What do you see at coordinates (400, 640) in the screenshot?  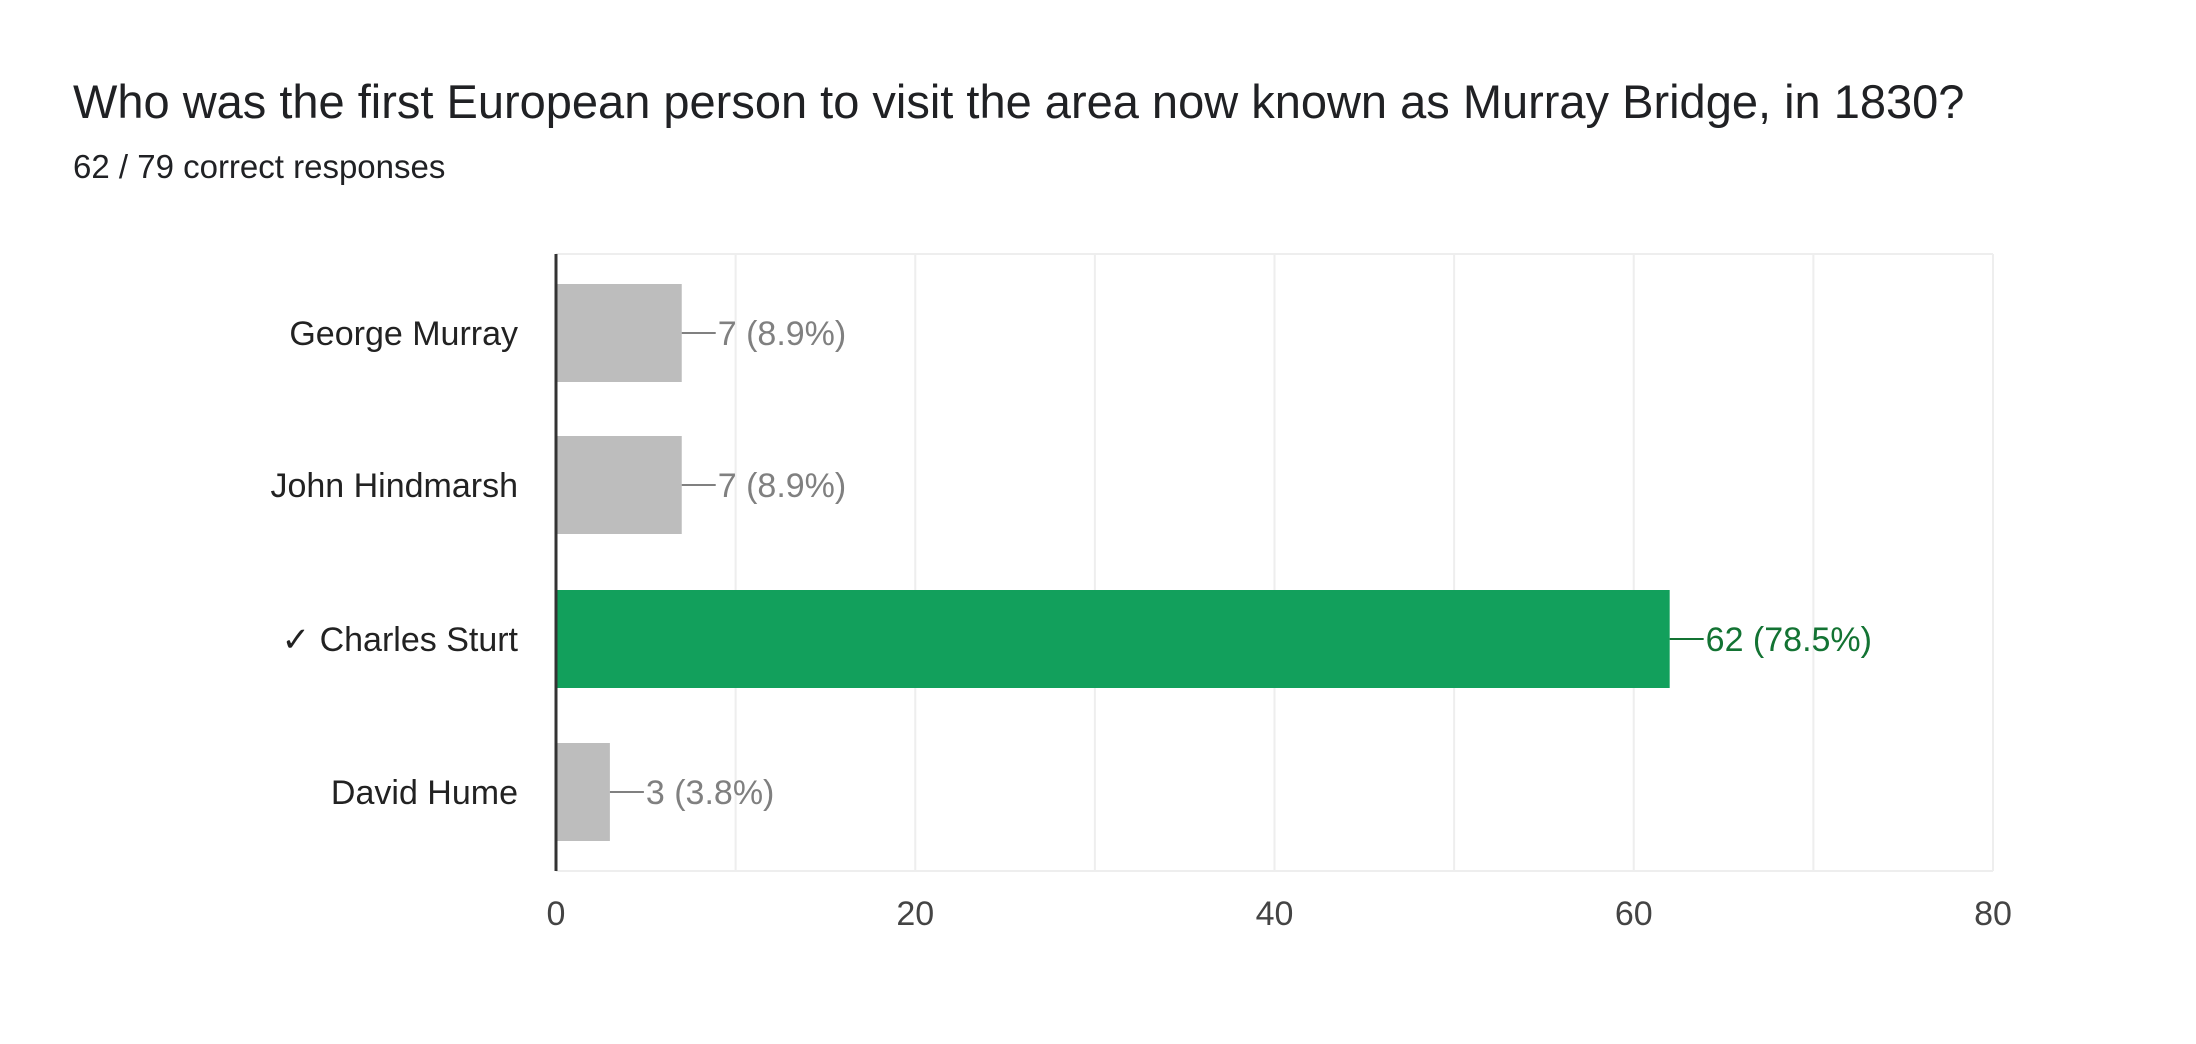 I see `category-label: ✓ Charles Sturt` at bounding box center [400, 640].